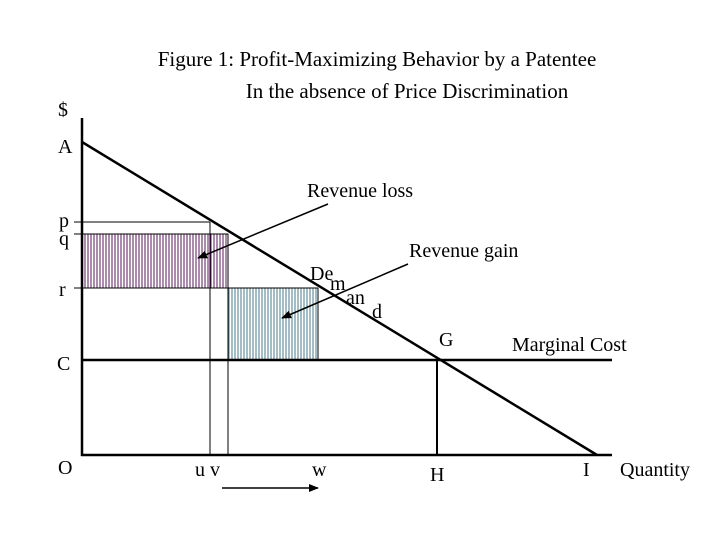 The height and width of the screenshot is (540, 720). Describe the element at coordinates (655, 470) in the screenshot. I see `x-axis-label: Quantity` at that location.